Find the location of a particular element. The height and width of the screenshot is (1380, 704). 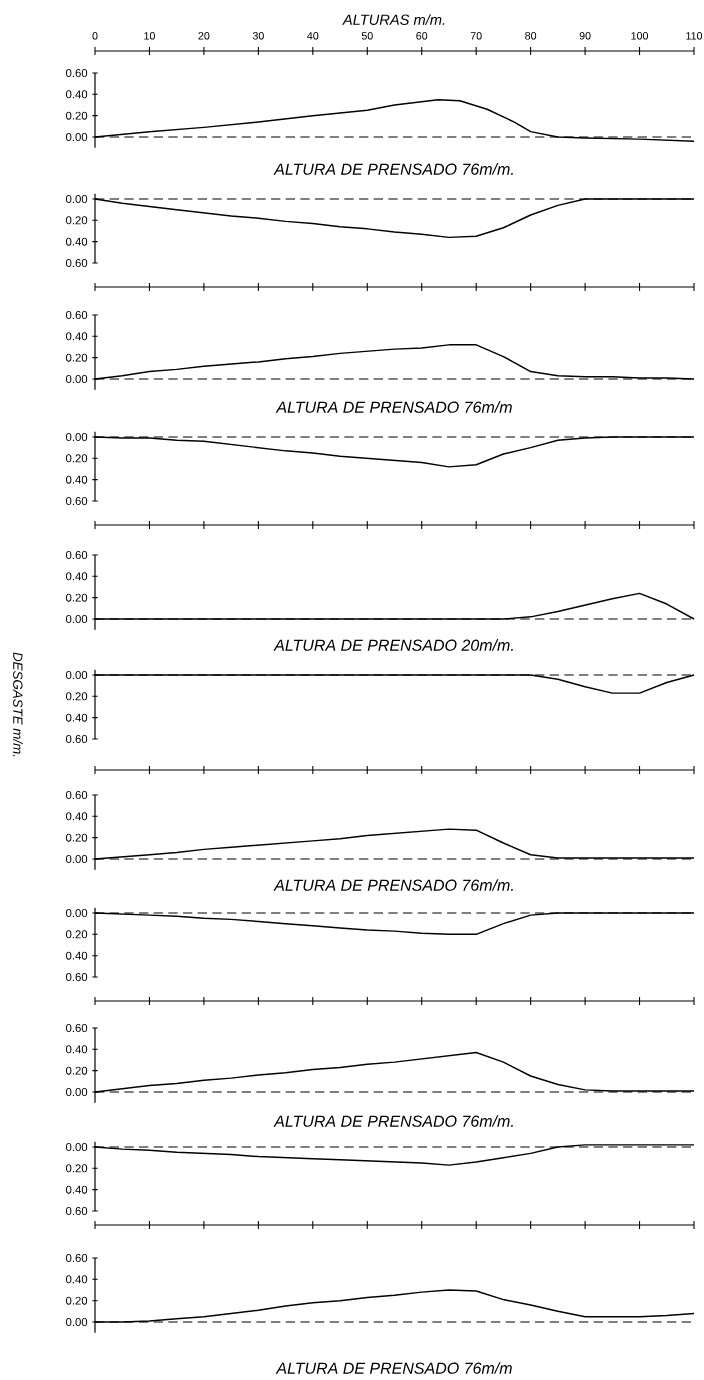

x-axis-title: ALTURA DE PRENSADO 20m/m. is located at coordinates (393, 645).